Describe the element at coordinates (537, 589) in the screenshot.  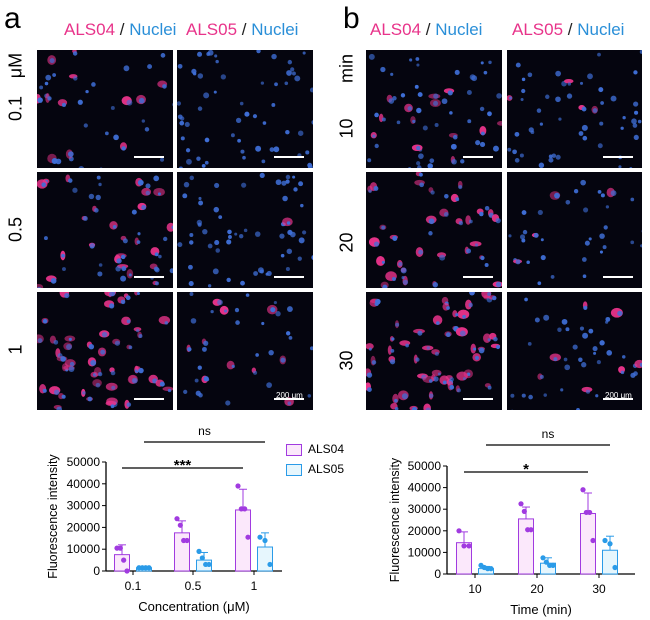
I see `x-tick-label: 20` at that location.